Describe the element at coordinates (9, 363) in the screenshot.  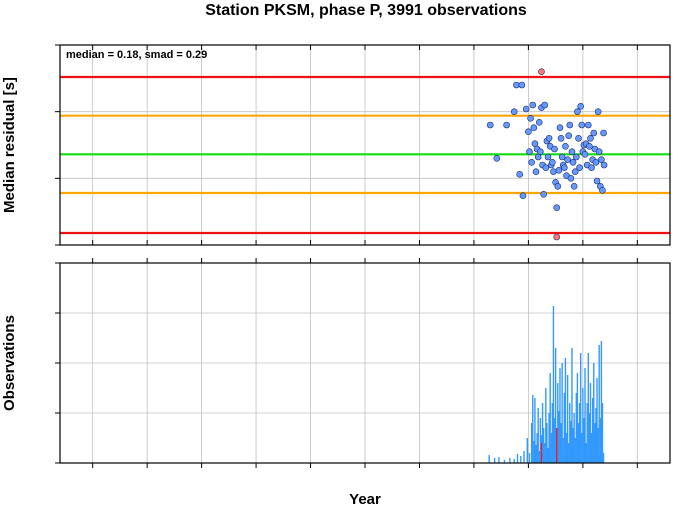
I see `observations-y-axis-label: Observations` at that location.